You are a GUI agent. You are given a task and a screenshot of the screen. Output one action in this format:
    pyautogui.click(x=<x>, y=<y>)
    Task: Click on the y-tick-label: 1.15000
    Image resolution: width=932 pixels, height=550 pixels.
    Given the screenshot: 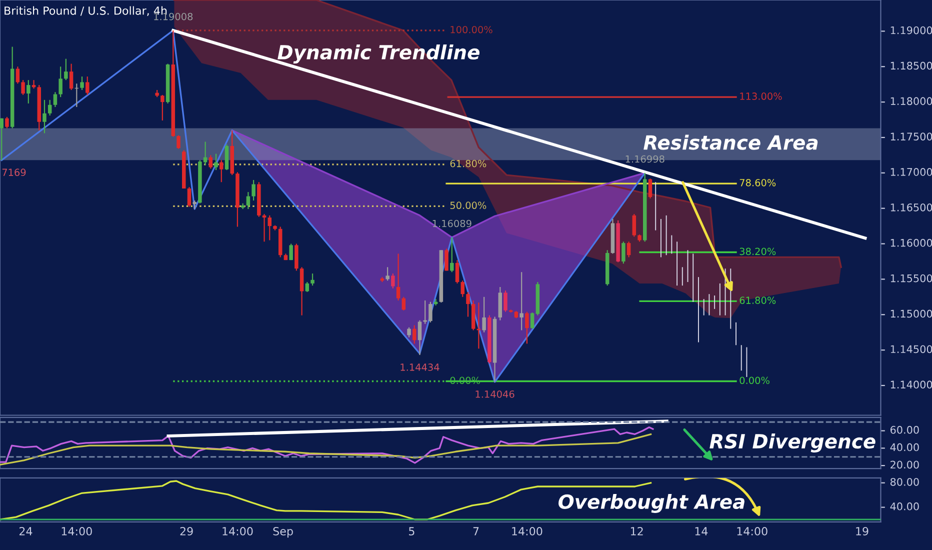 What is the action you would take?
    pyautogui.click(x=911, y=314)
    